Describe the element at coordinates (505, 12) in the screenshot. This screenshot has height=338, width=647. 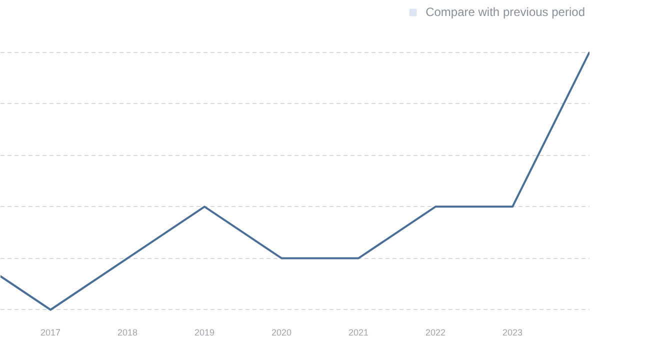
I see `legend-label: Compare with previous period` at that location.